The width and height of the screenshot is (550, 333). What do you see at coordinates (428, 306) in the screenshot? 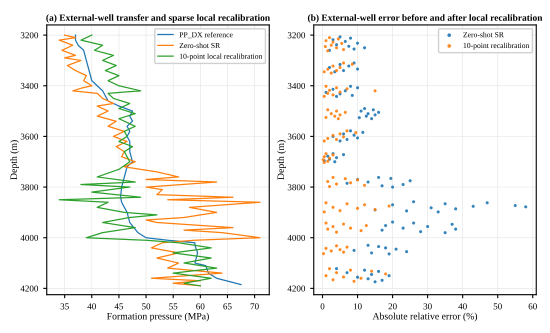
I see `x-tick-label: 30` at bounding box center [428, 306].